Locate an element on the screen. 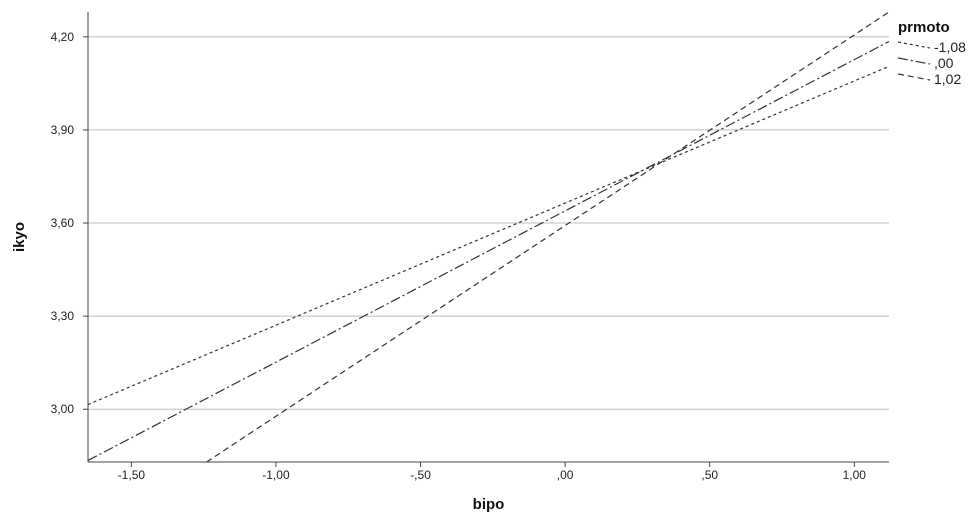  legend-label: ,00 is located at coordinates (944, 63).